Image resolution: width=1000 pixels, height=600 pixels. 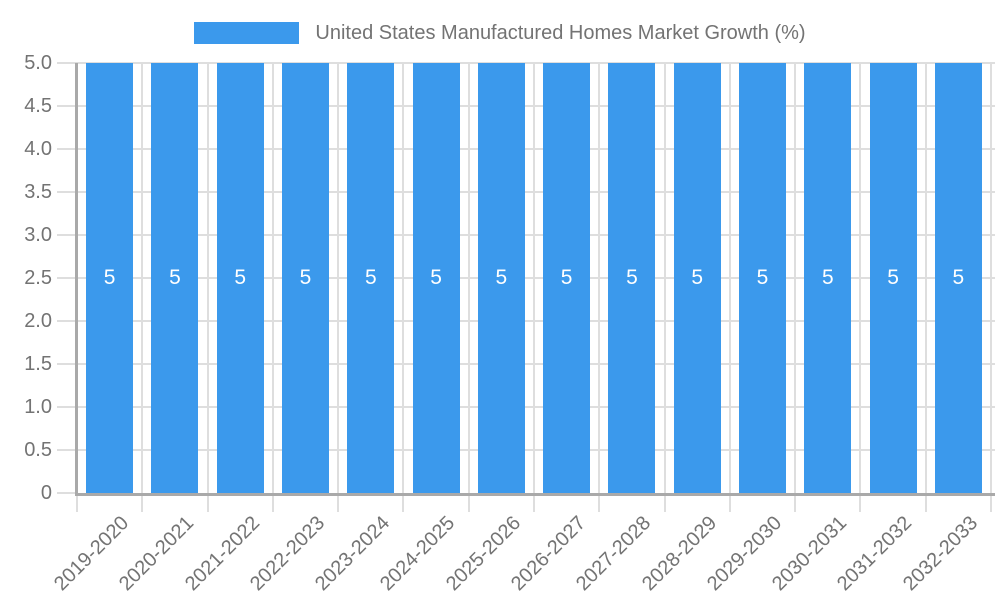 What do you see at coordinates (535, 494) in the screenshot?
I see `x-axis-line` at bounding box center [535, 494].